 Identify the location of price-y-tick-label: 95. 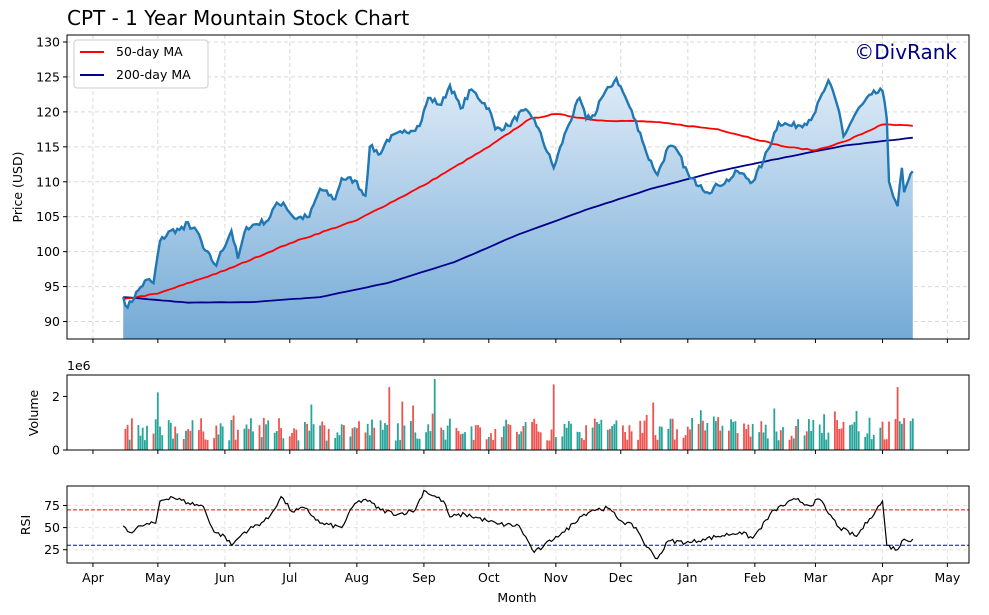
(52, 286).